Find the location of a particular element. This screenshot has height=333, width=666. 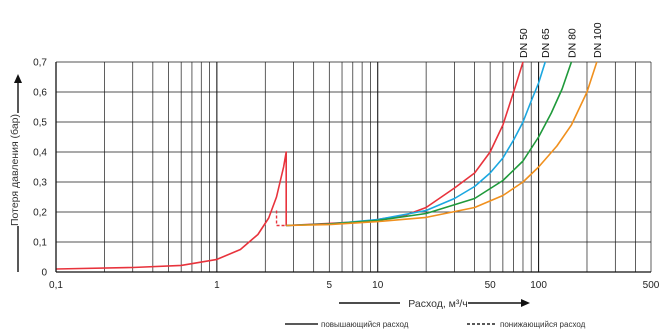

legend-label-falling: понижающийся расход is located at coordinates (543, 324).